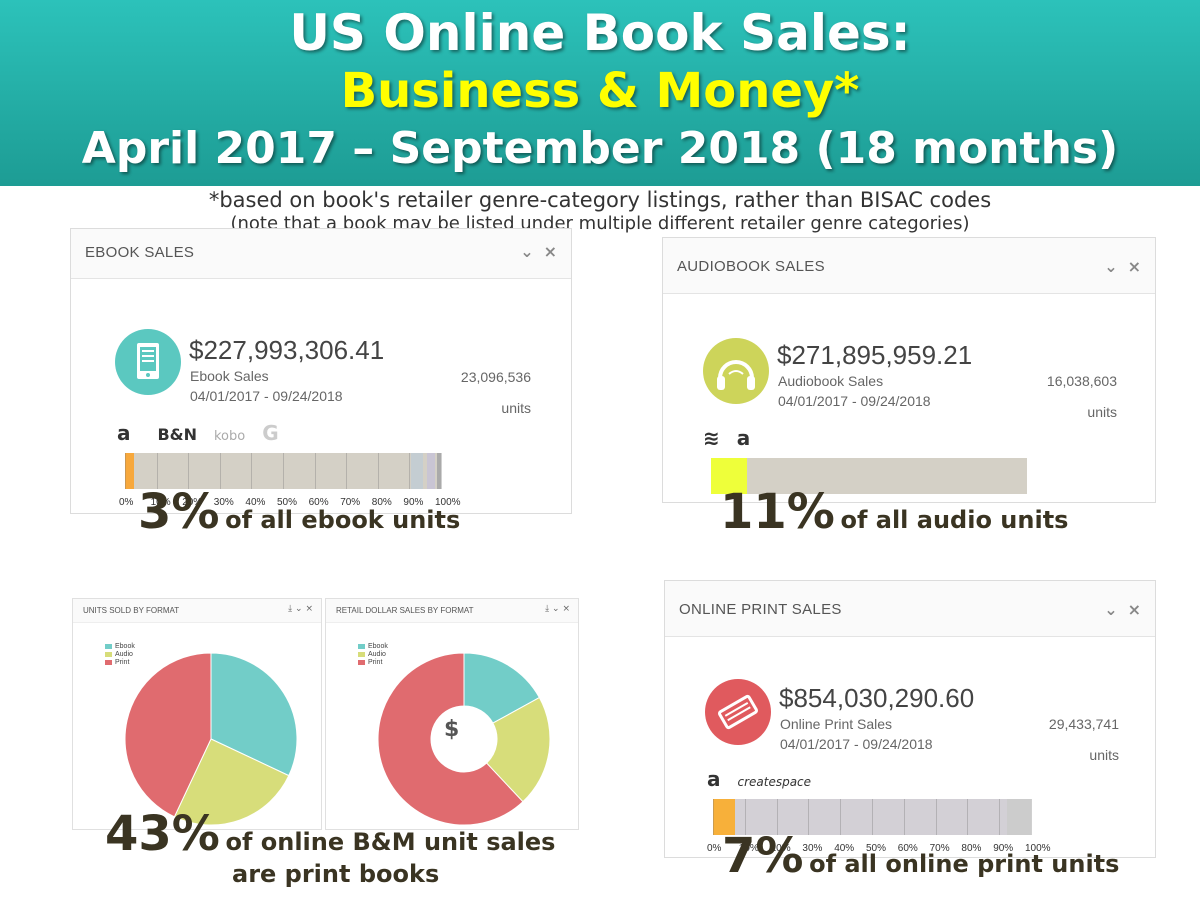 Image resolution: width=1200 pixels, height=900 pixels. What do you see at coordinates (125, 646) in the screenshot?
I see `legend-ebook: Ebook` at bounding box center [125, 646].